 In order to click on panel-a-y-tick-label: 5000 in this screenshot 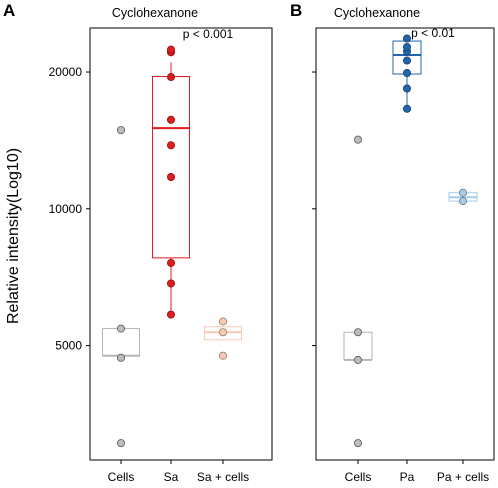, I will do `click(68, 346)`.